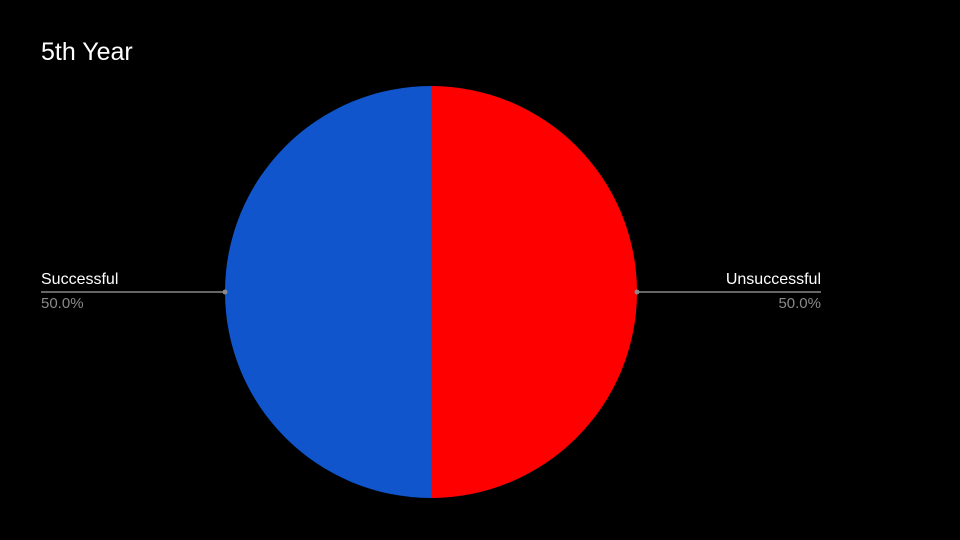  I want to click on leader-dot-successful, so click(225, 292).